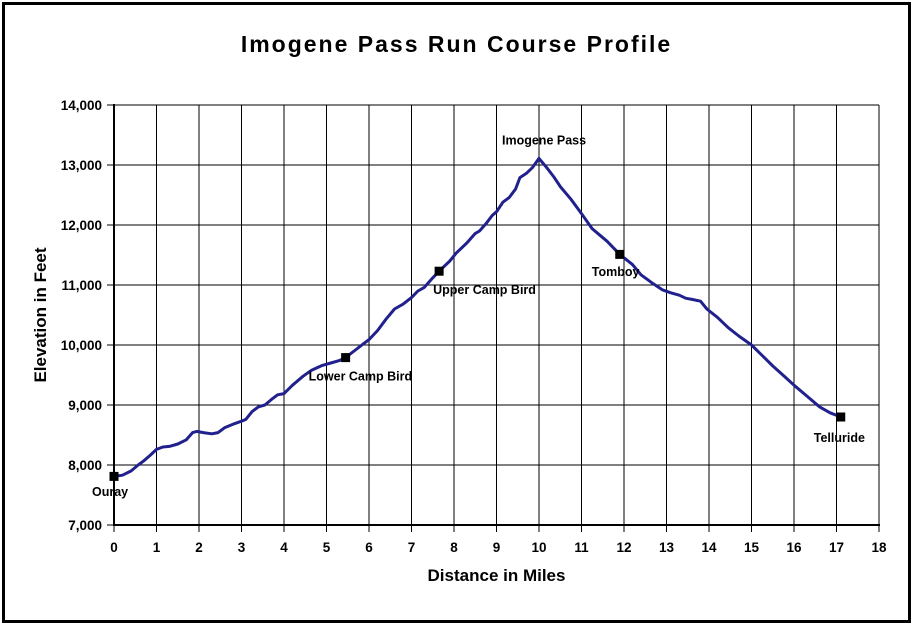 The height and width of the screenshot is (625, 911). I want to click on x-tick-label: 14, so click(709, 547).